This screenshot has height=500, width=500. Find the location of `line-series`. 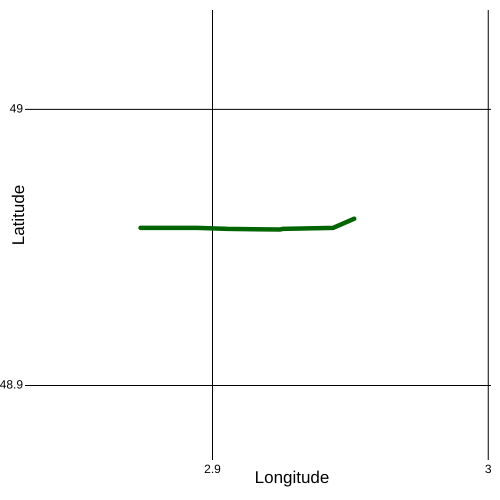

line-series is located at coordinates (247, 224).